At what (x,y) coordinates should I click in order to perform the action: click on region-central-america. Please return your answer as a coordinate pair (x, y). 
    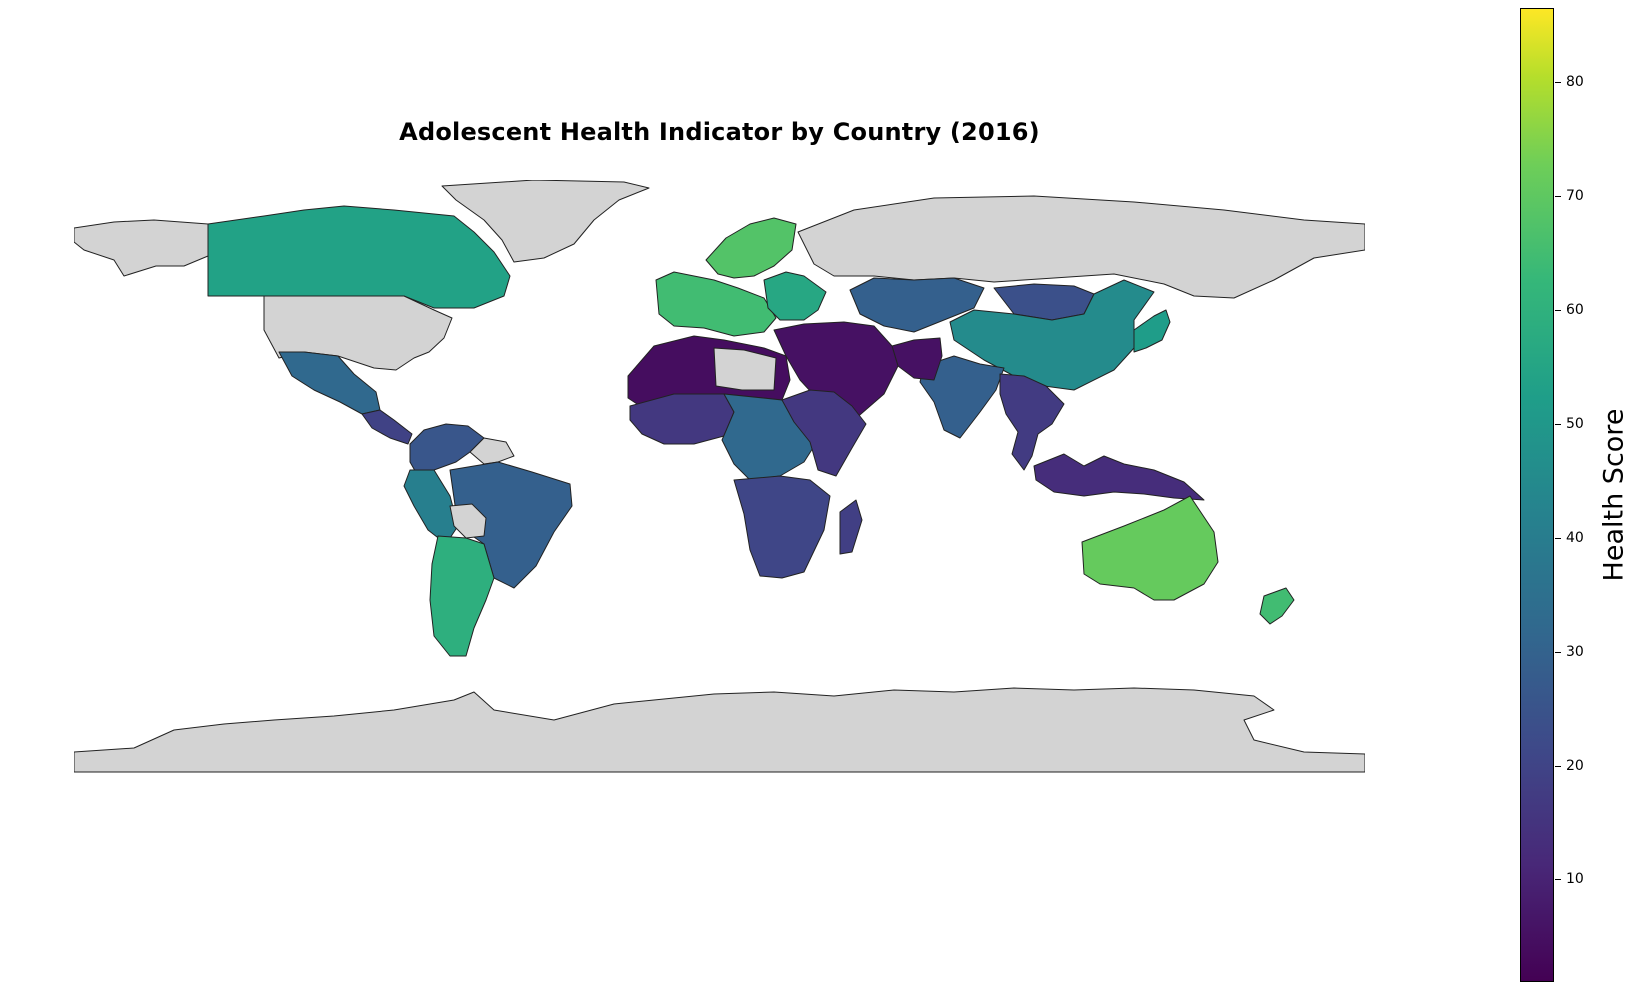
    Looking at the image, I should click on (387, 427).